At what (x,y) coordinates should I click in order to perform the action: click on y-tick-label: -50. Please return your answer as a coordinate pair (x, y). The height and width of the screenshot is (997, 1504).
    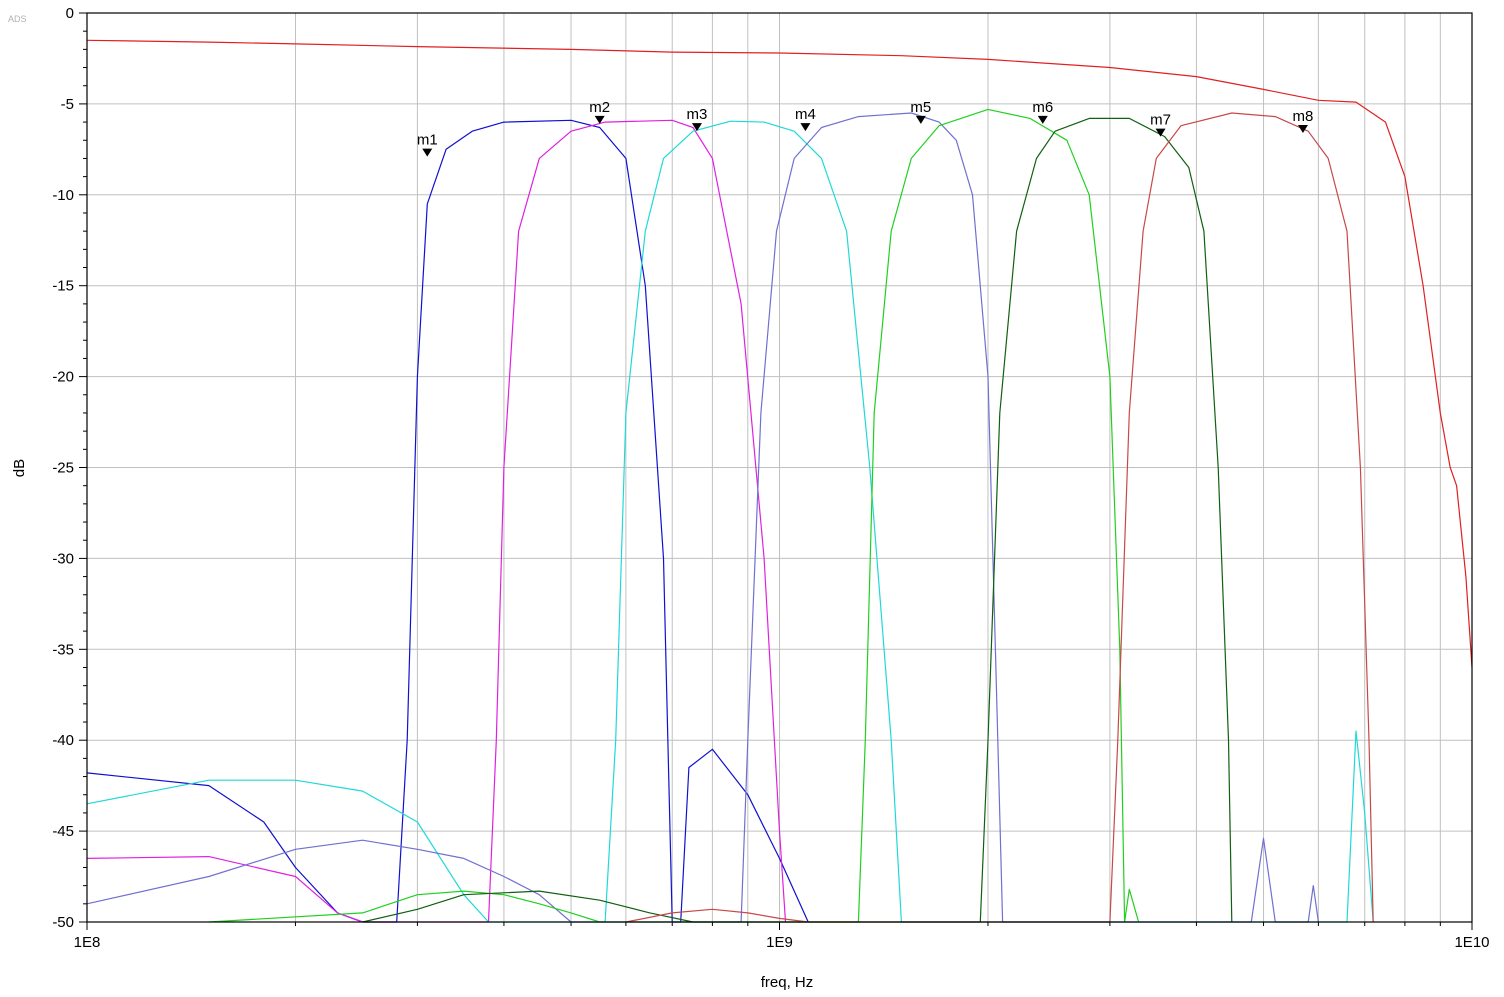
    Looking at the image, I should click on (63, 922).